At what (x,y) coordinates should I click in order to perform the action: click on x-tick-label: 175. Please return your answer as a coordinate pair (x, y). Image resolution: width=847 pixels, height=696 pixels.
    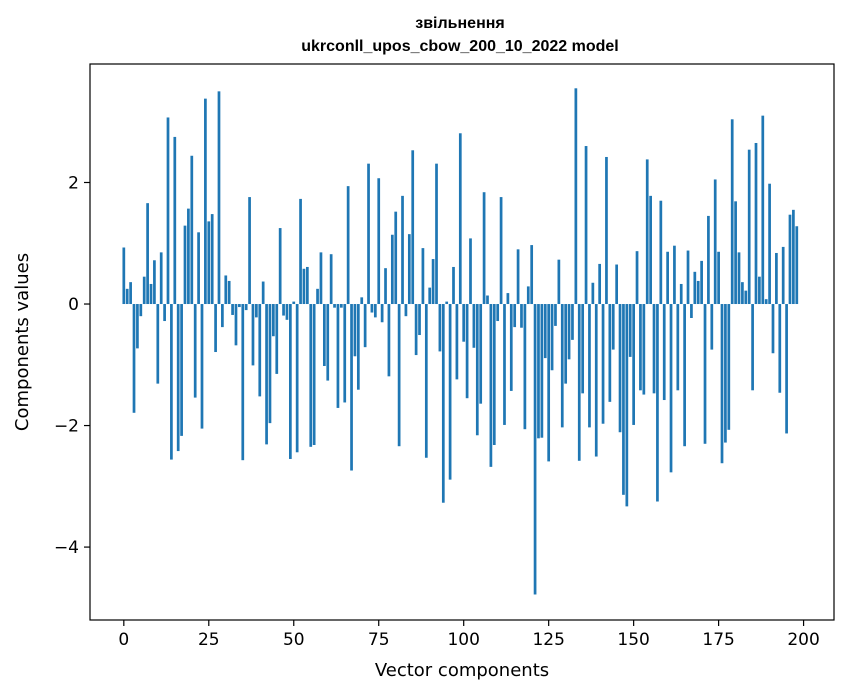
    Looking at the image, I should click on (718, 640).